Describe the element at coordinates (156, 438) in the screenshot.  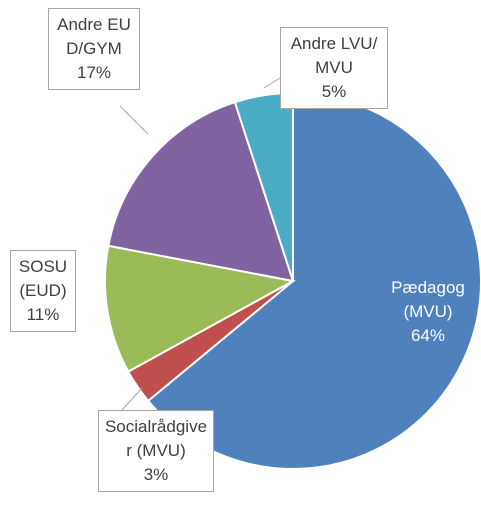
I see `category-label: Socialrådgiver (MVU)` at that location.